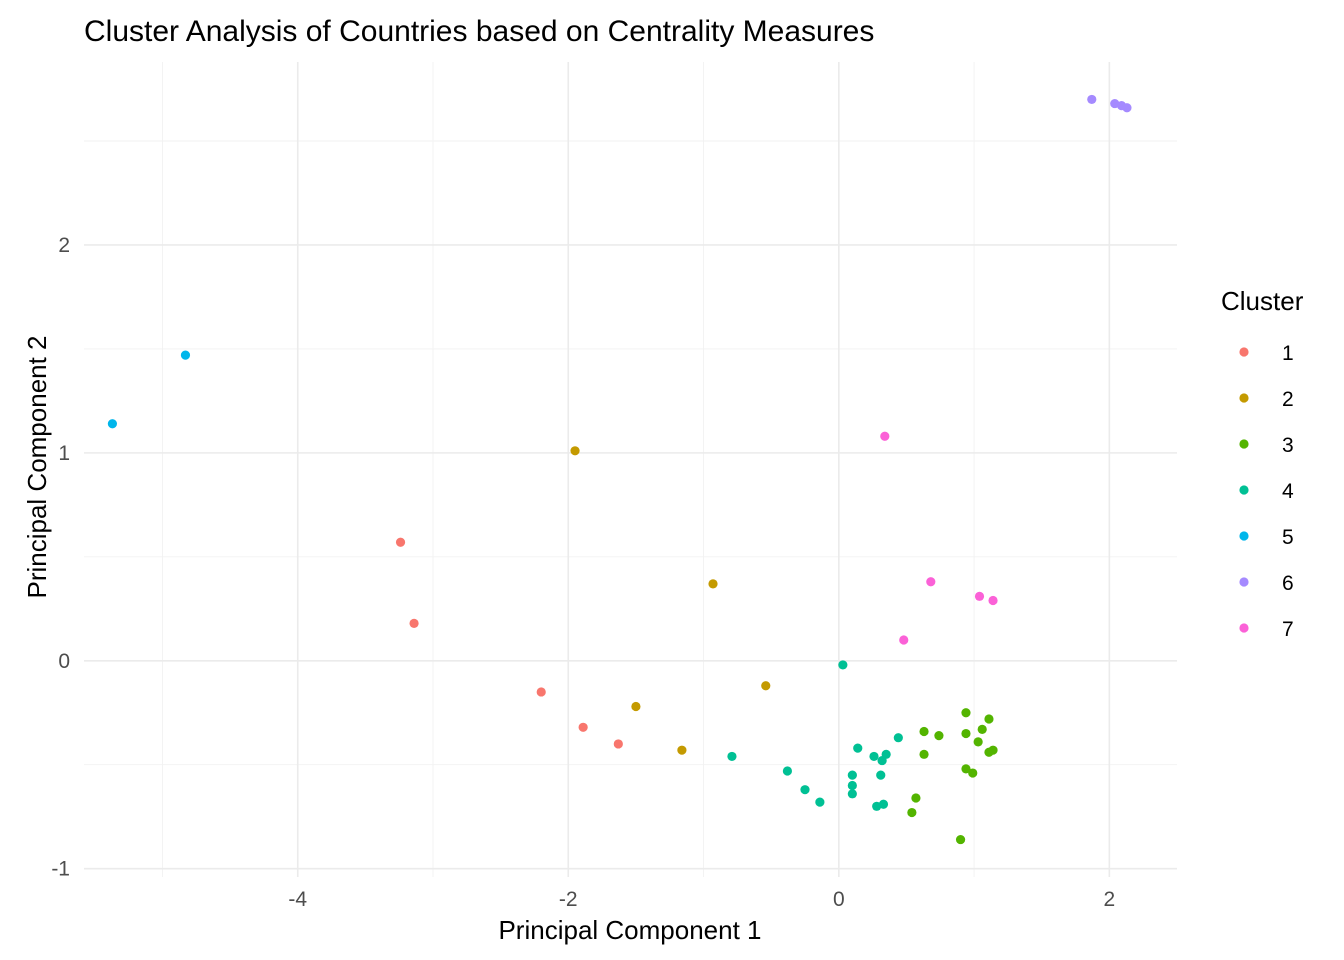 This screenshot has width=1344, height=960. I want to click on y-tick-label: 2, so click(64, 245).